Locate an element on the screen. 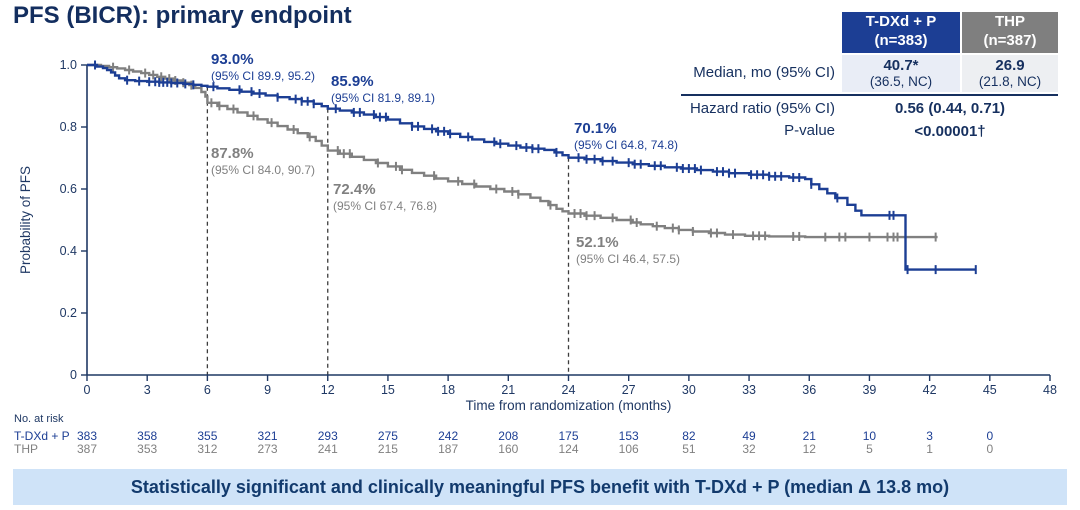 The image size is (1080, 510). stats-table-divider is located at coordinates (869, 95).